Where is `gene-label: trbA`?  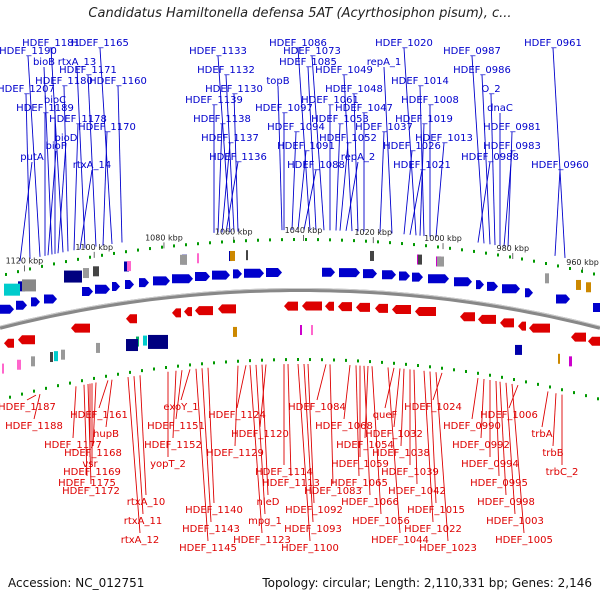
gene-label: trbA is located at coordinates (541, 434).